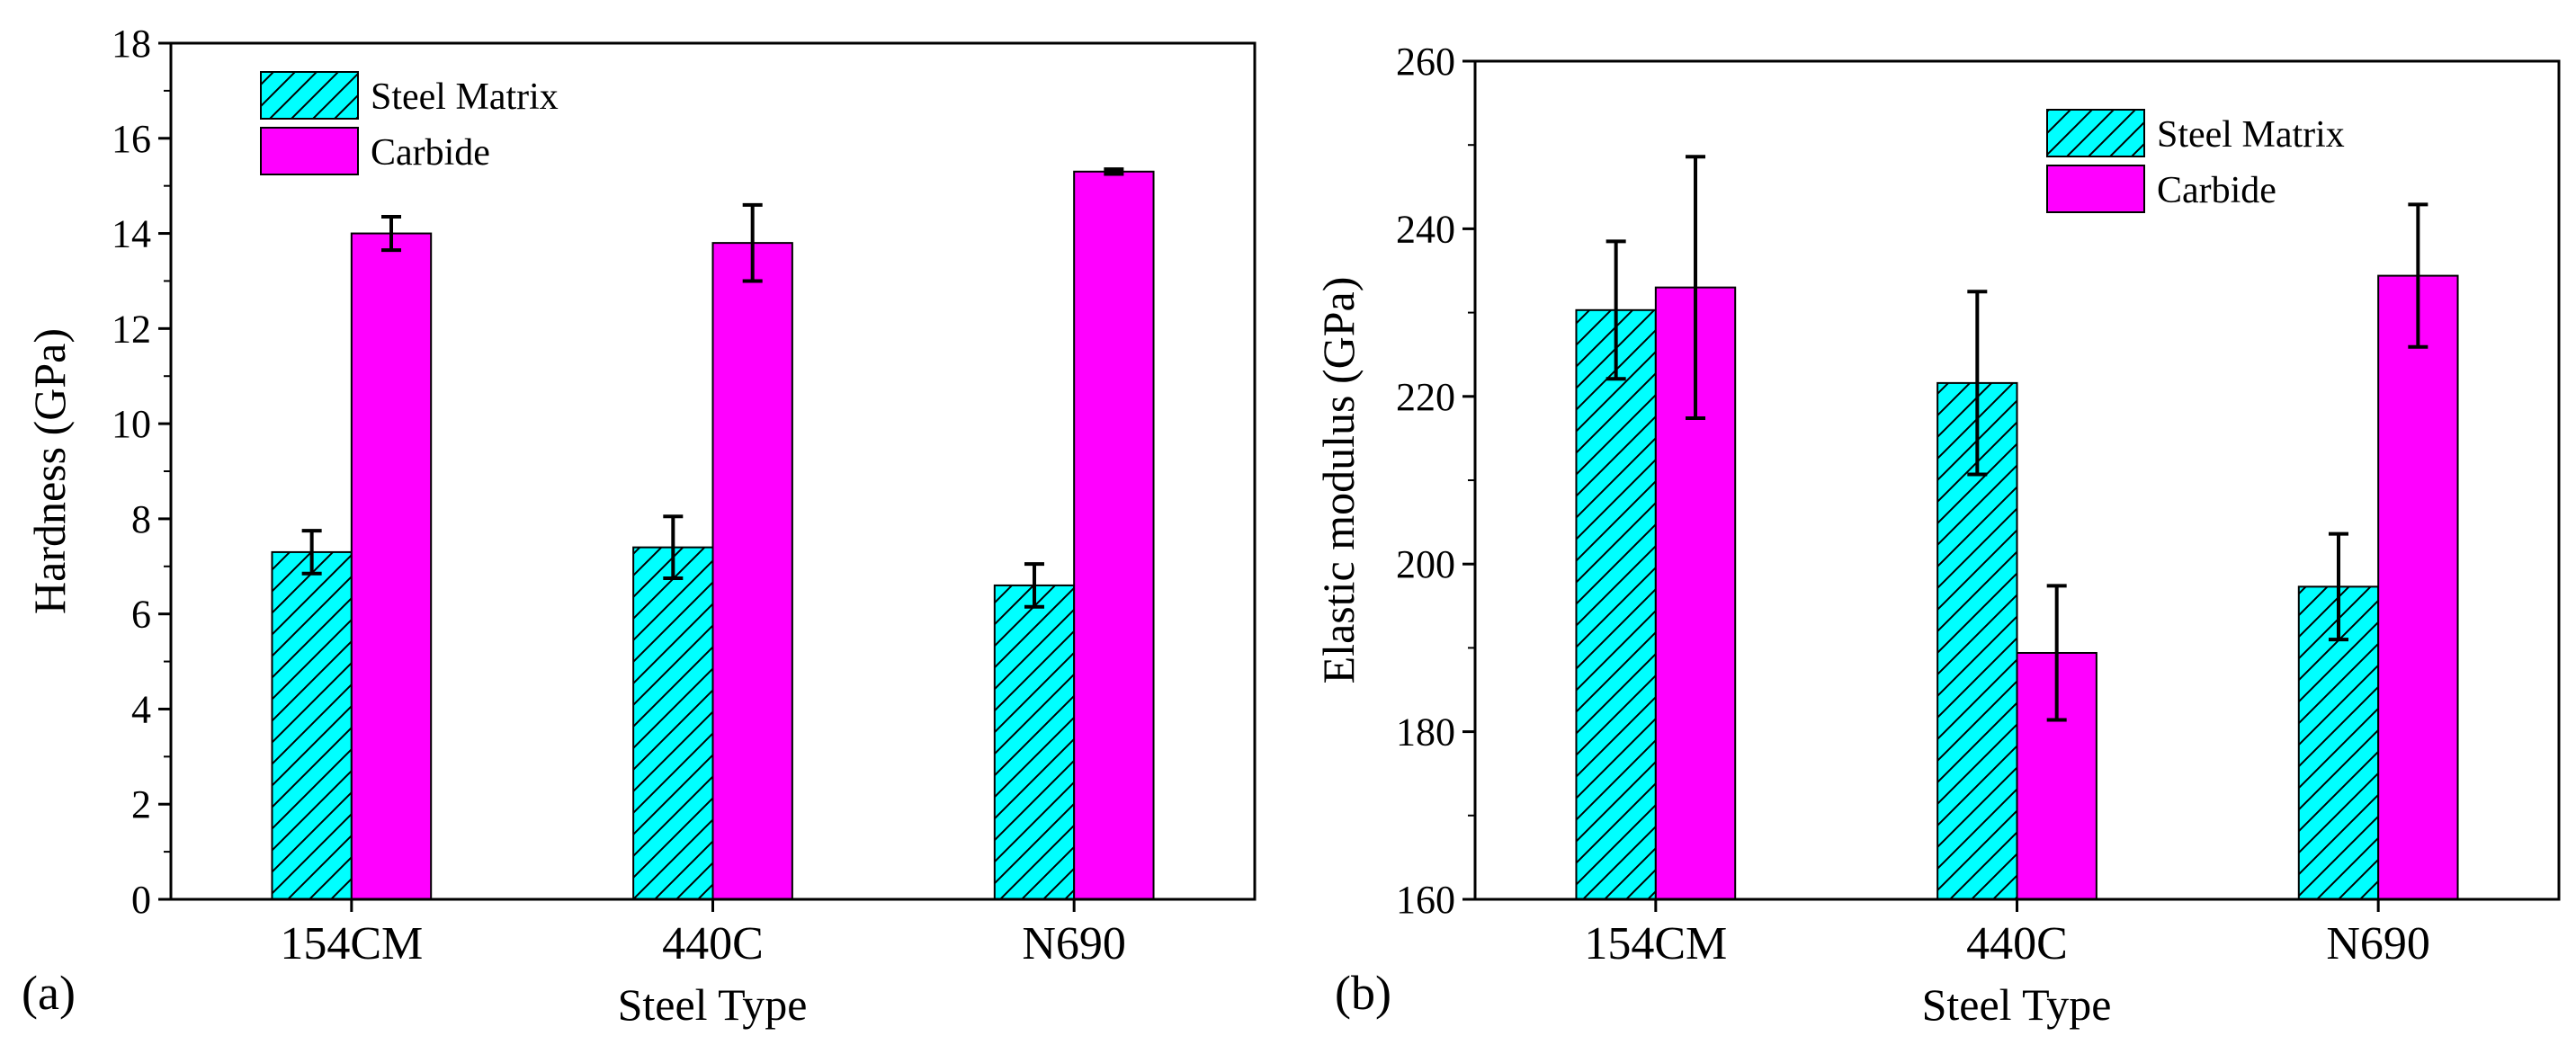  What do you see at coordinates (1425, 900) in the screenshot?
I see `chart-b-y-tick-label-160: 160` at bounding box center [1425, 900].